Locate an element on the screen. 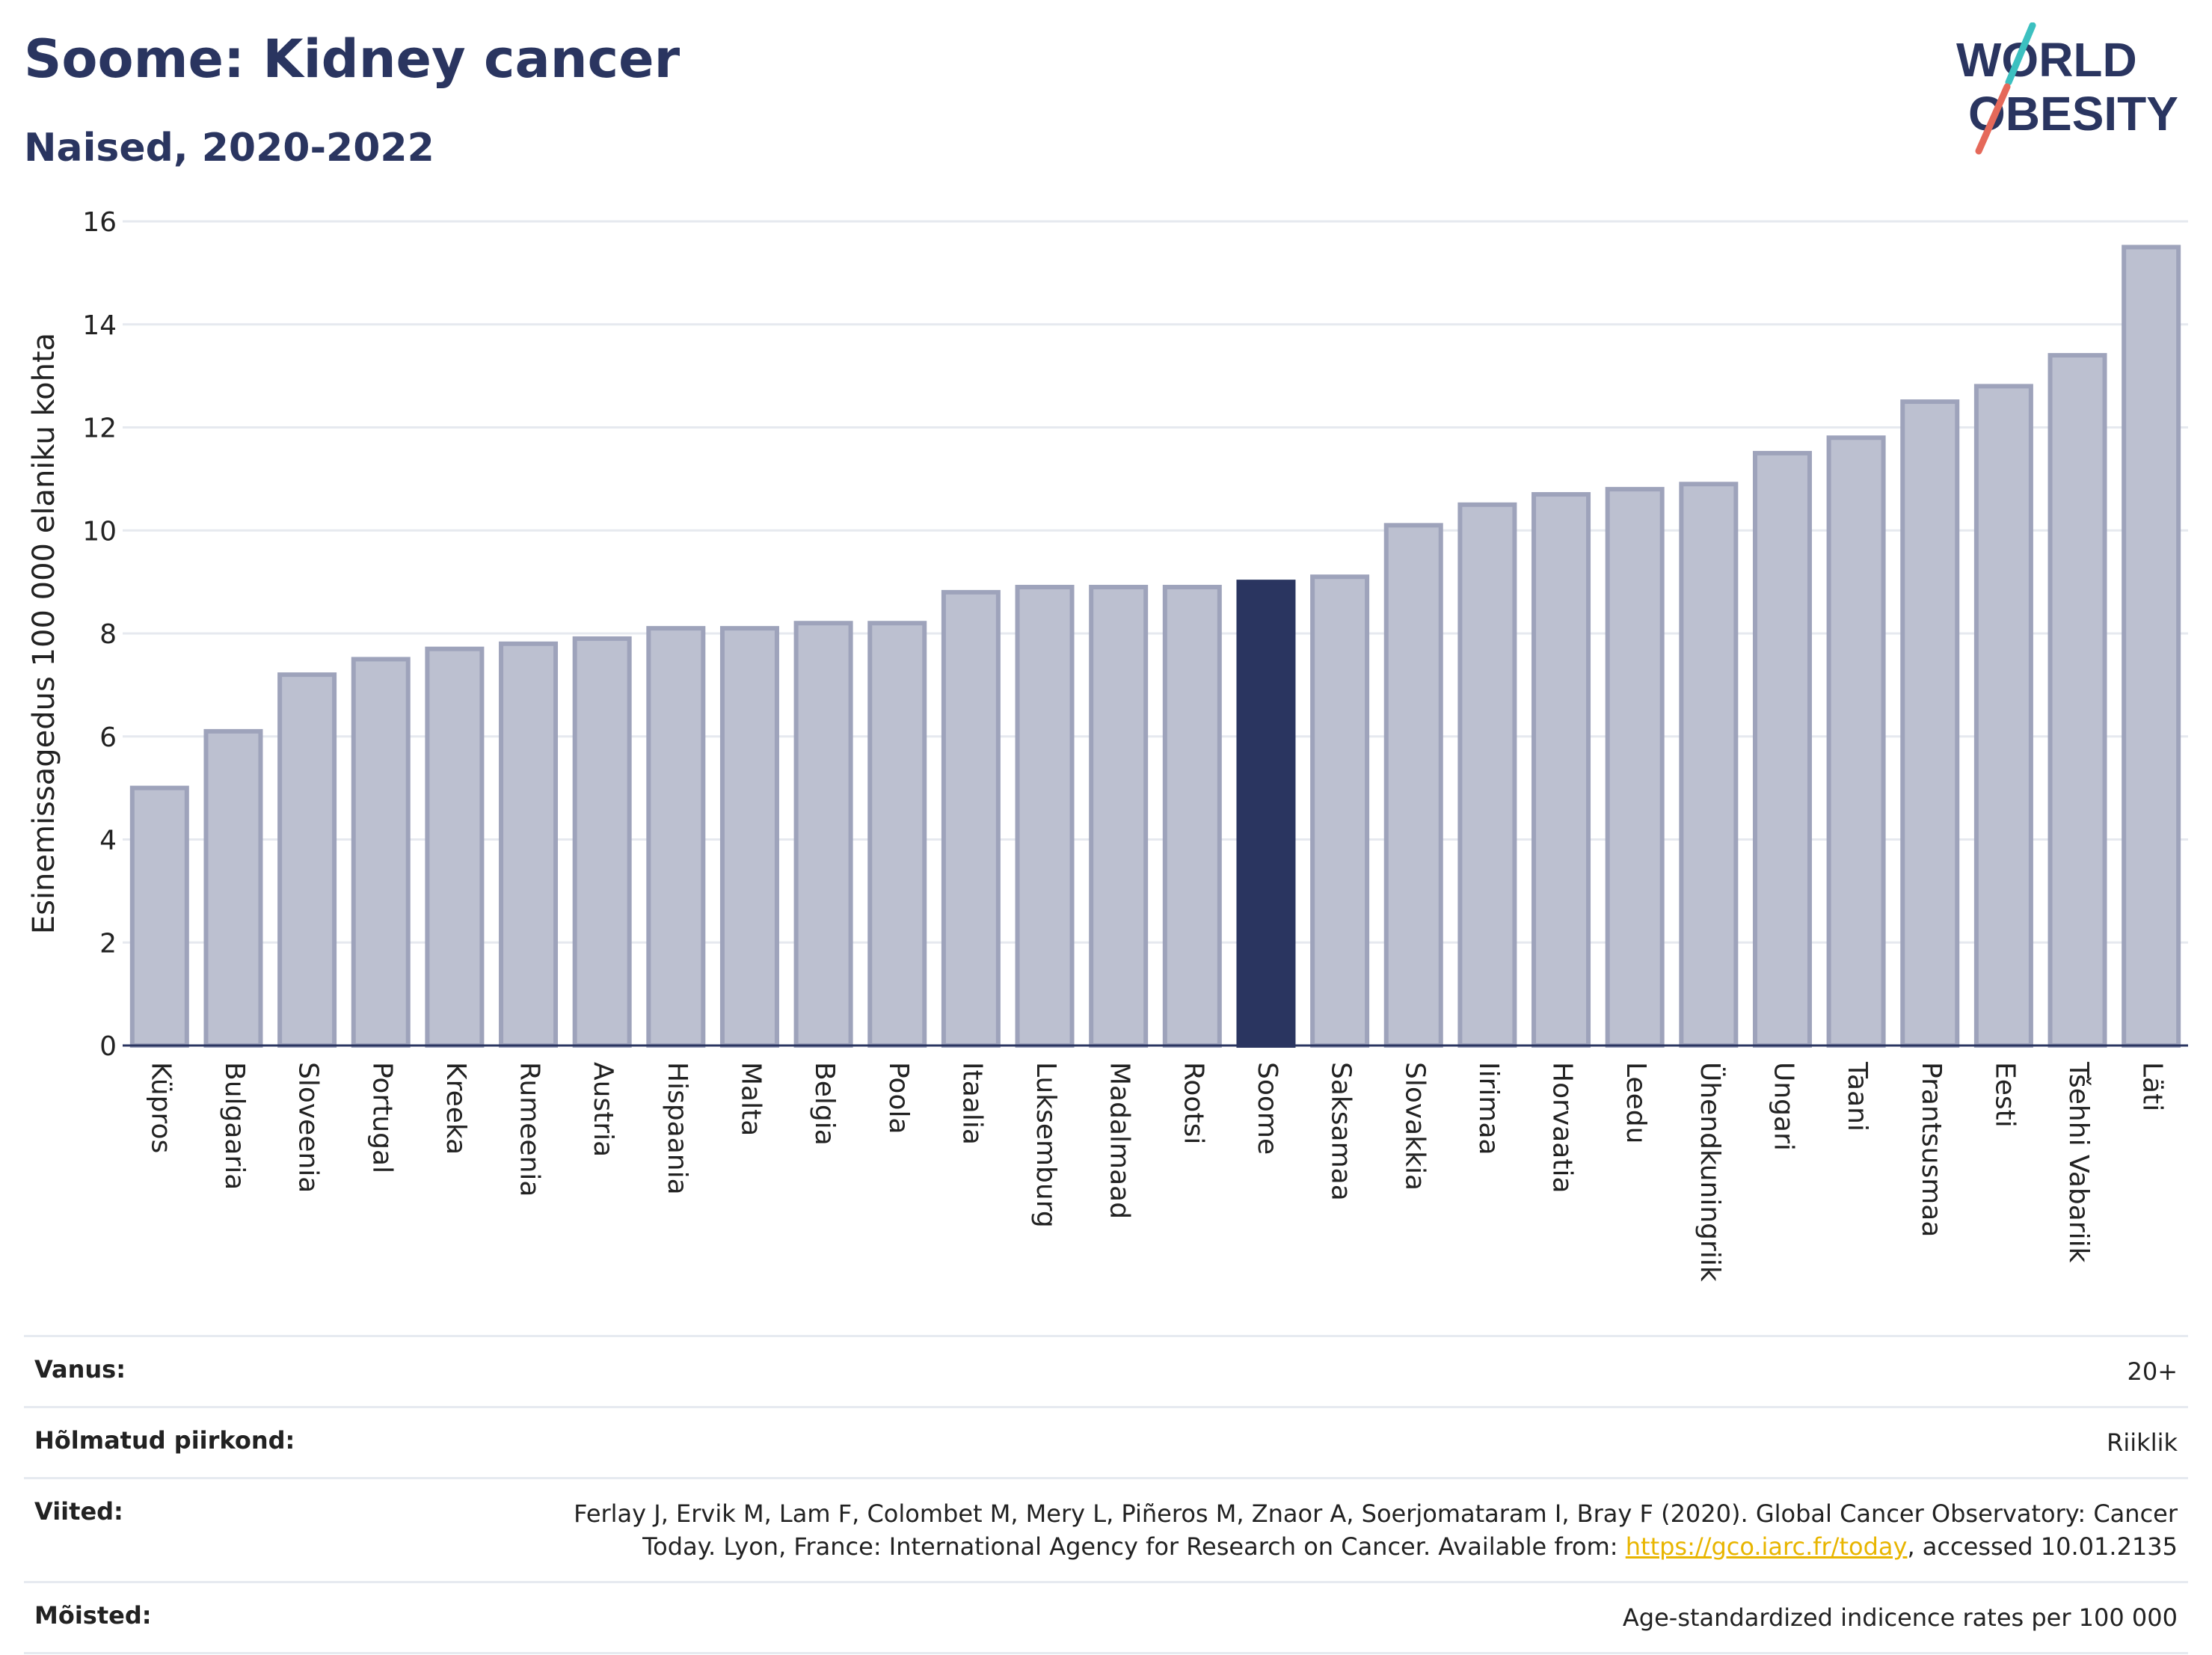 This screenshot has width=2212, height=1655. page-subtitle: Naised, 2020-2022 is located at coordinates (229, 148).